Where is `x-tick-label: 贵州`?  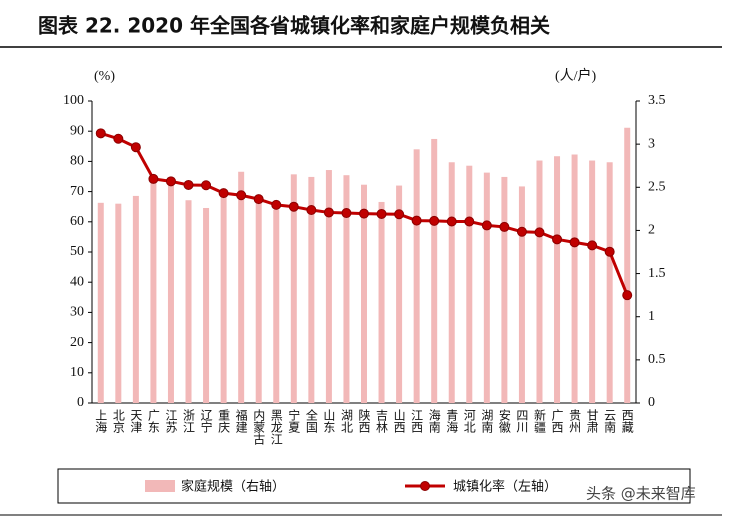 x-tick-label: 贵州 is located at coordinates (575, 421).